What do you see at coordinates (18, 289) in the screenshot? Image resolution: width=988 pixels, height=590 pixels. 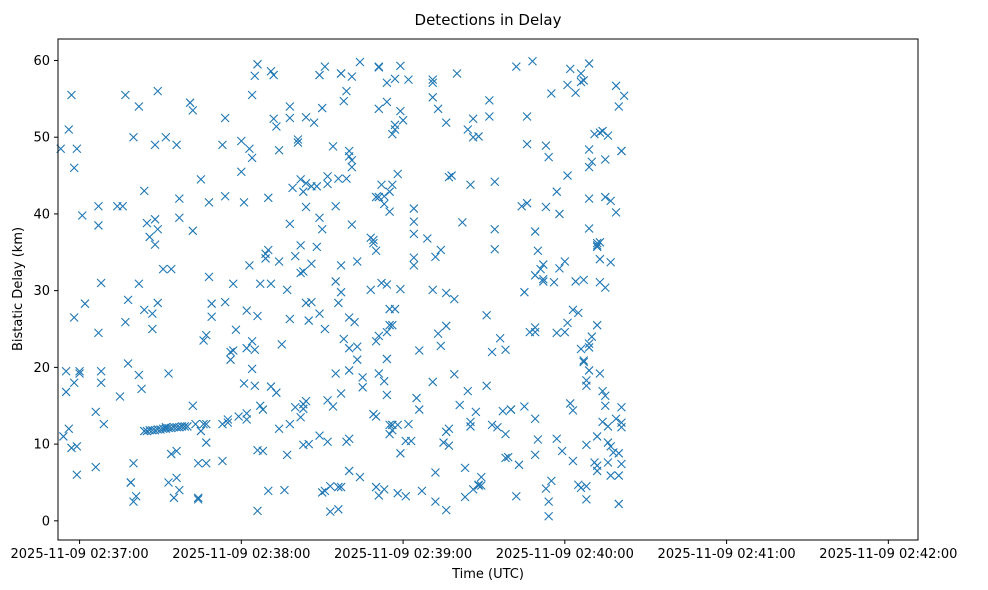 I see `y-axis-label: Bistatic Delay (km)` at bounding box center [18, 289].